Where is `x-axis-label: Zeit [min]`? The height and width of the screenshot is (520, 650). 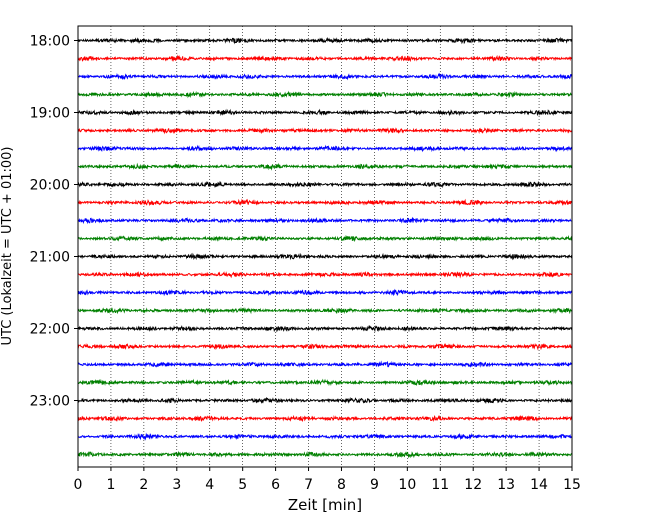
x-axis-label: Zeit [min] is located at coordinates (325, 505).